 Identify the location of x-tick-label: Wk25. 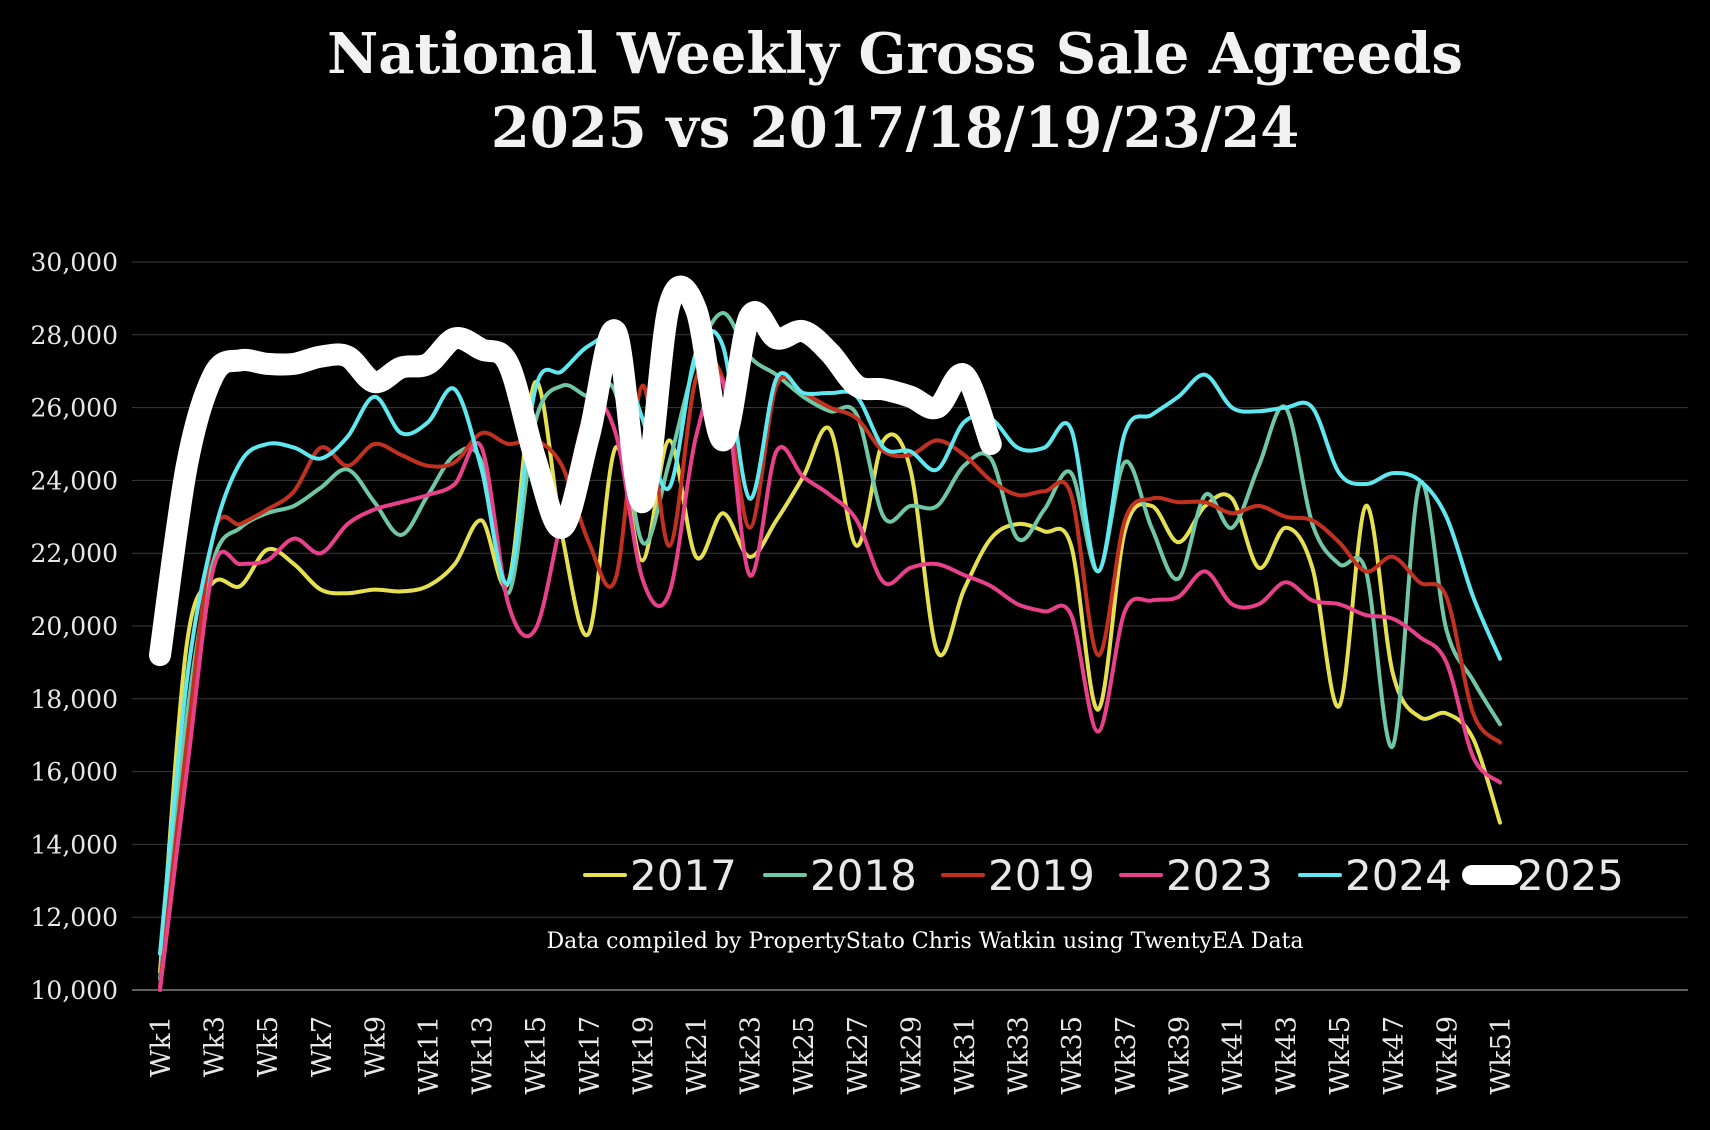
(804, 1055).